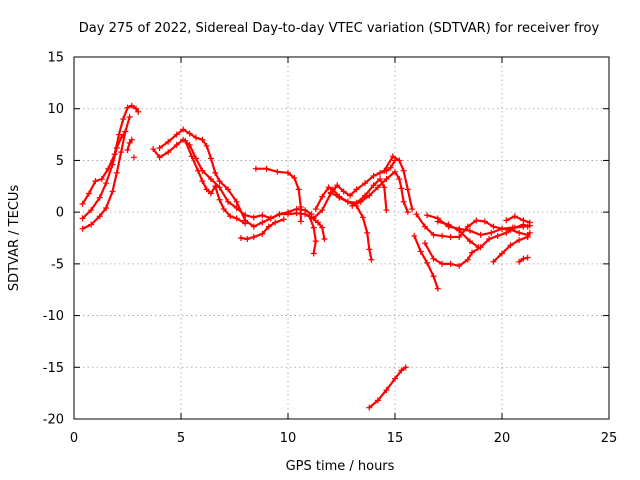 This screenshot has height=480, width=640. I want to click on x-tick-label: 20, so click(502, 438).